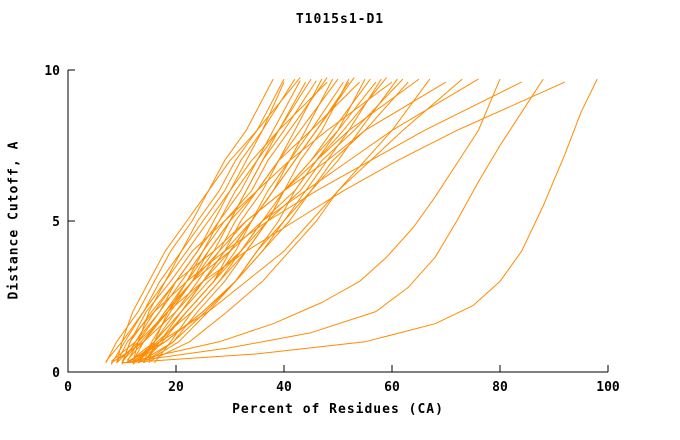 The width and height of the screenshot is (680, 440). What do you see at coordinates (14, 220) in the screenshot?
I see `y-axis-label: Distance Cutoff, A` at bounding box center [14, 220].